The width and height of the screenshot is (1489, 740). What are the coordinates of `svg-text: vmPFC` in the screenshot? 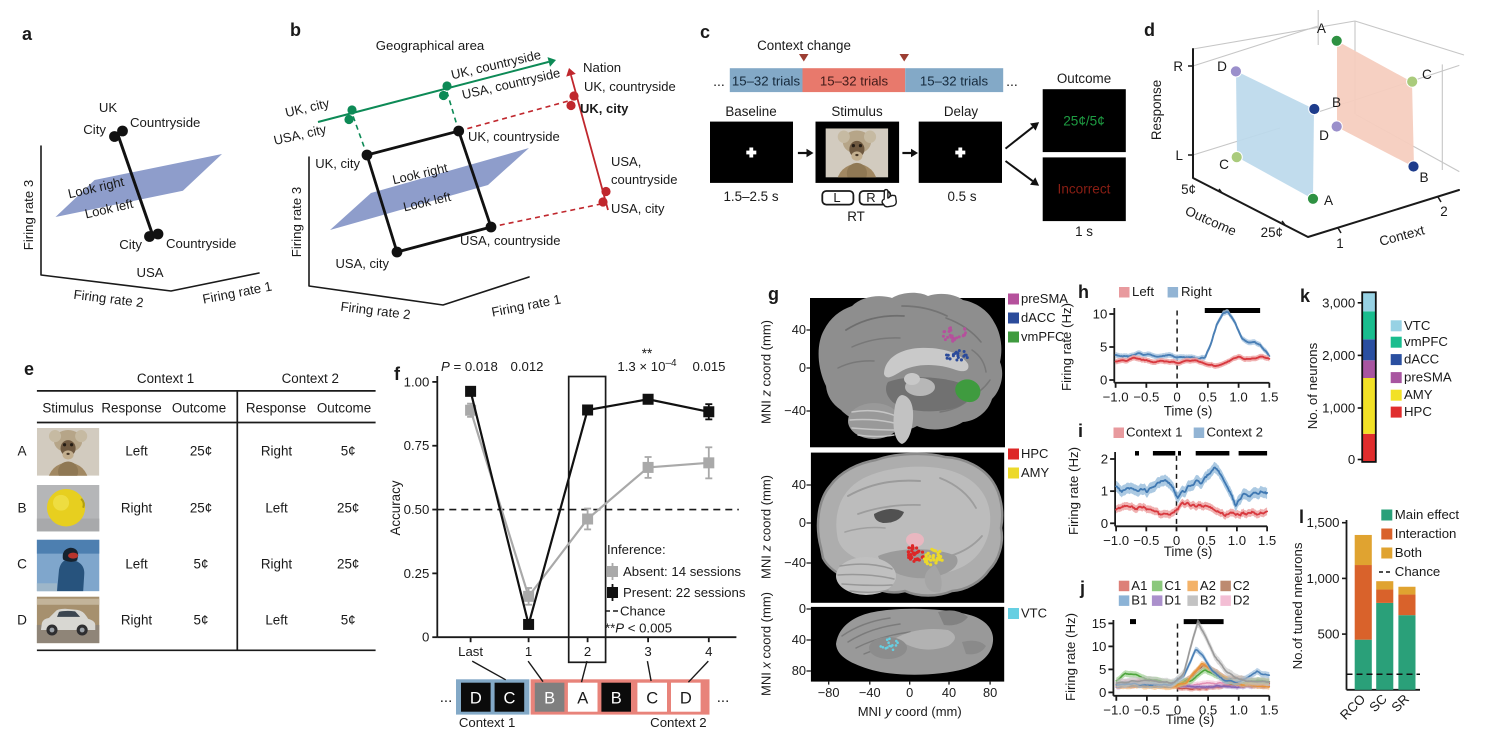 It's located at (1426, 341).